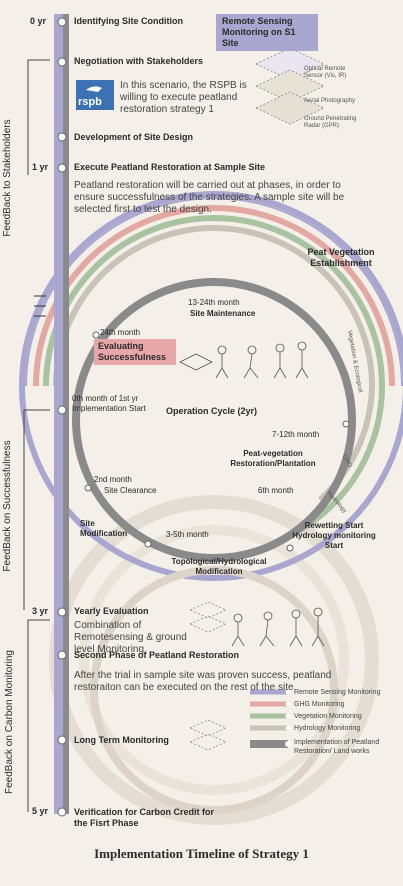 The image size is (403, 886). Describe the element at coordinates (276, 490) in the screenshot. I see `rewetting-time: 6th month` at that location.